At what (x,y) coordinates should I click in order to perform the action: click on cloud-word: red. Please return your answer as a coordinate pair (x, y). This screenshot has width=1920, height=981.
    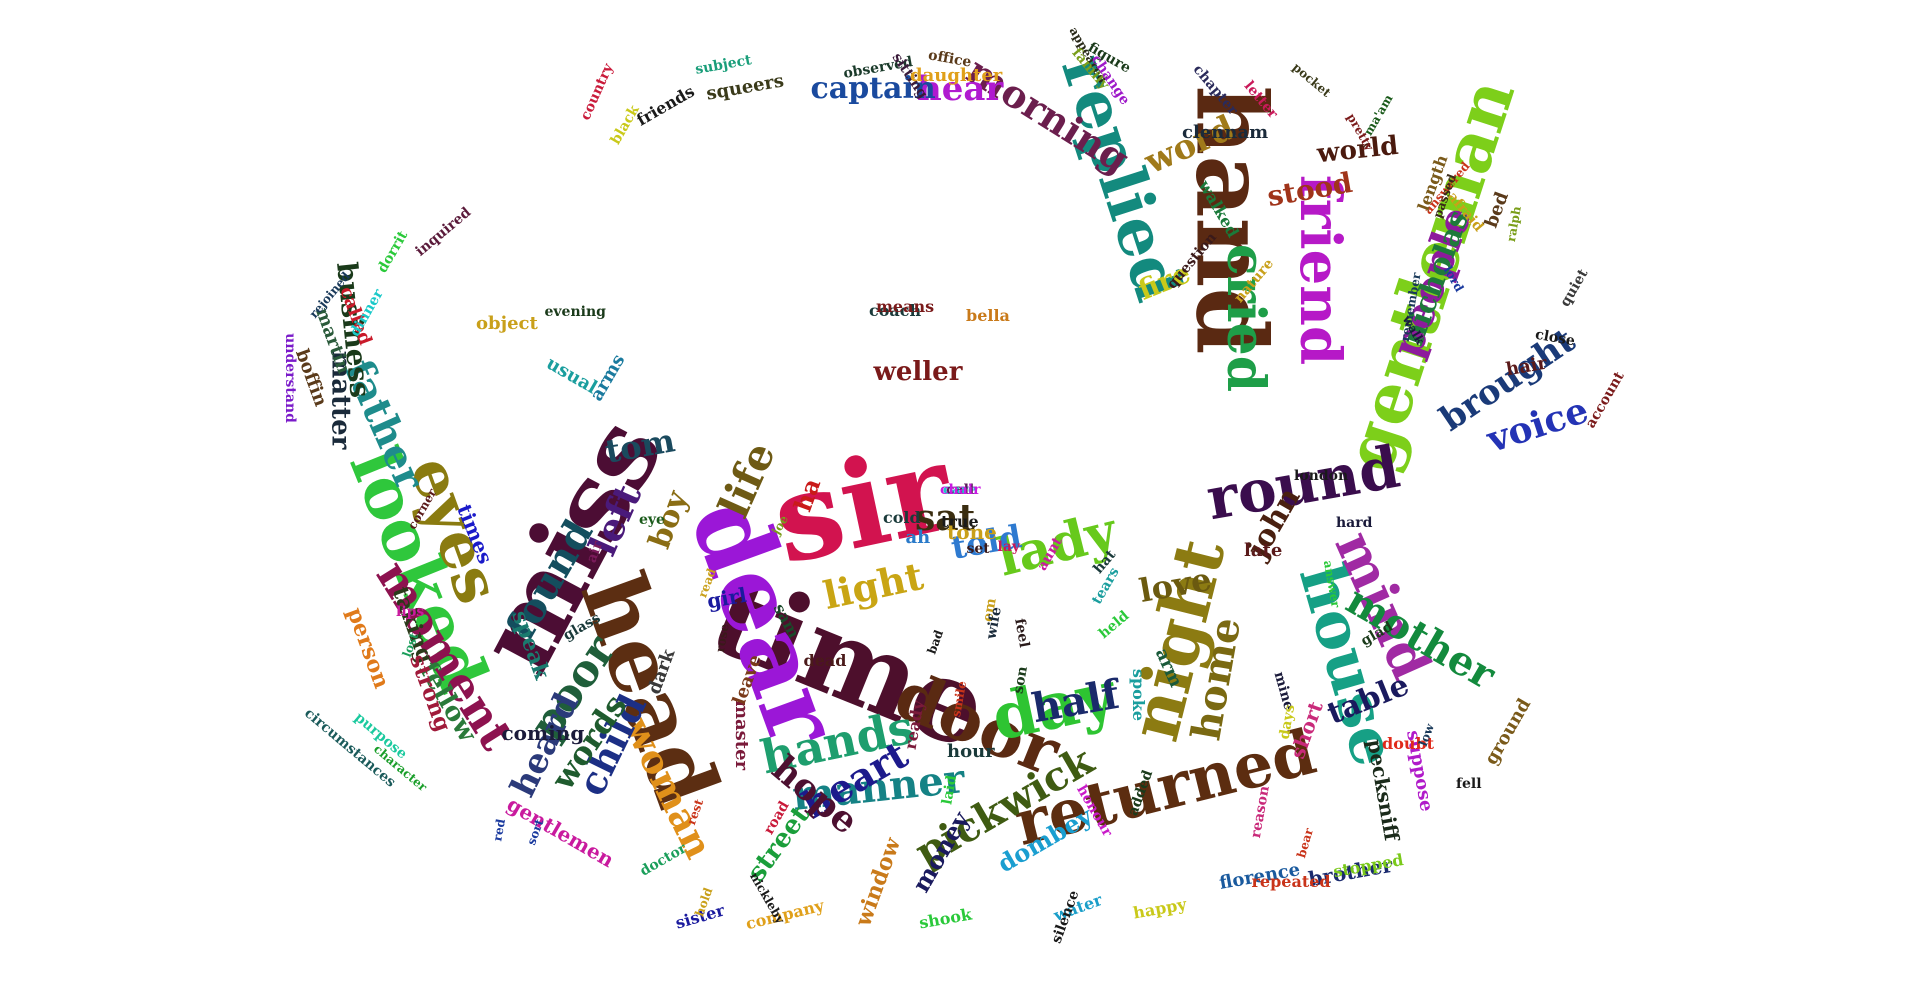
    Looking at the image, I should click on (499, 830).